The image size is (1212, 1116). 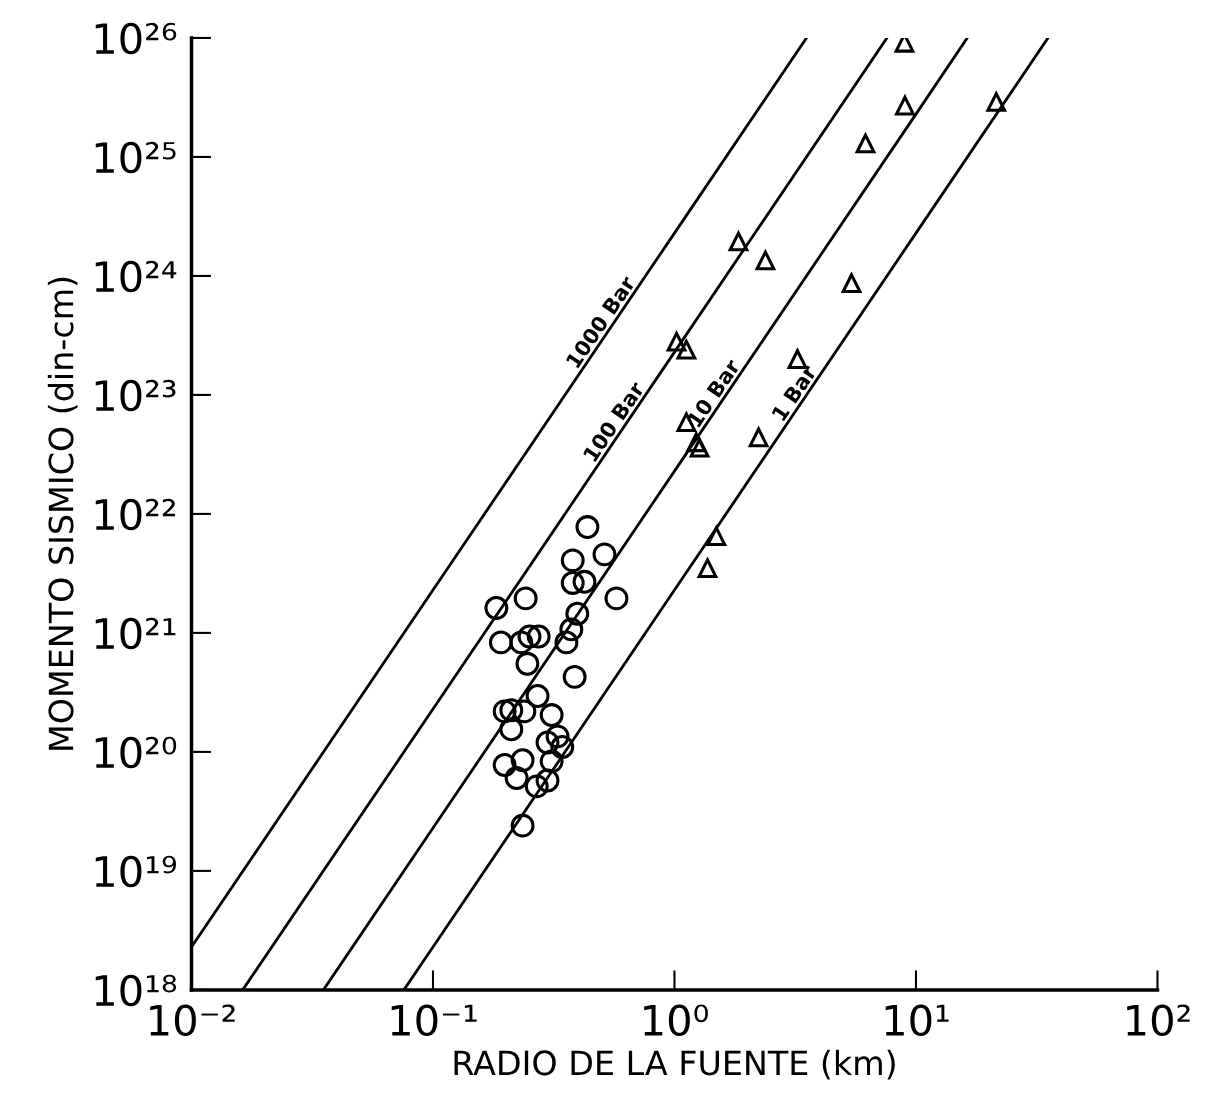 I want to click on y-tick-label: 10²², so click(x=135, y=514).